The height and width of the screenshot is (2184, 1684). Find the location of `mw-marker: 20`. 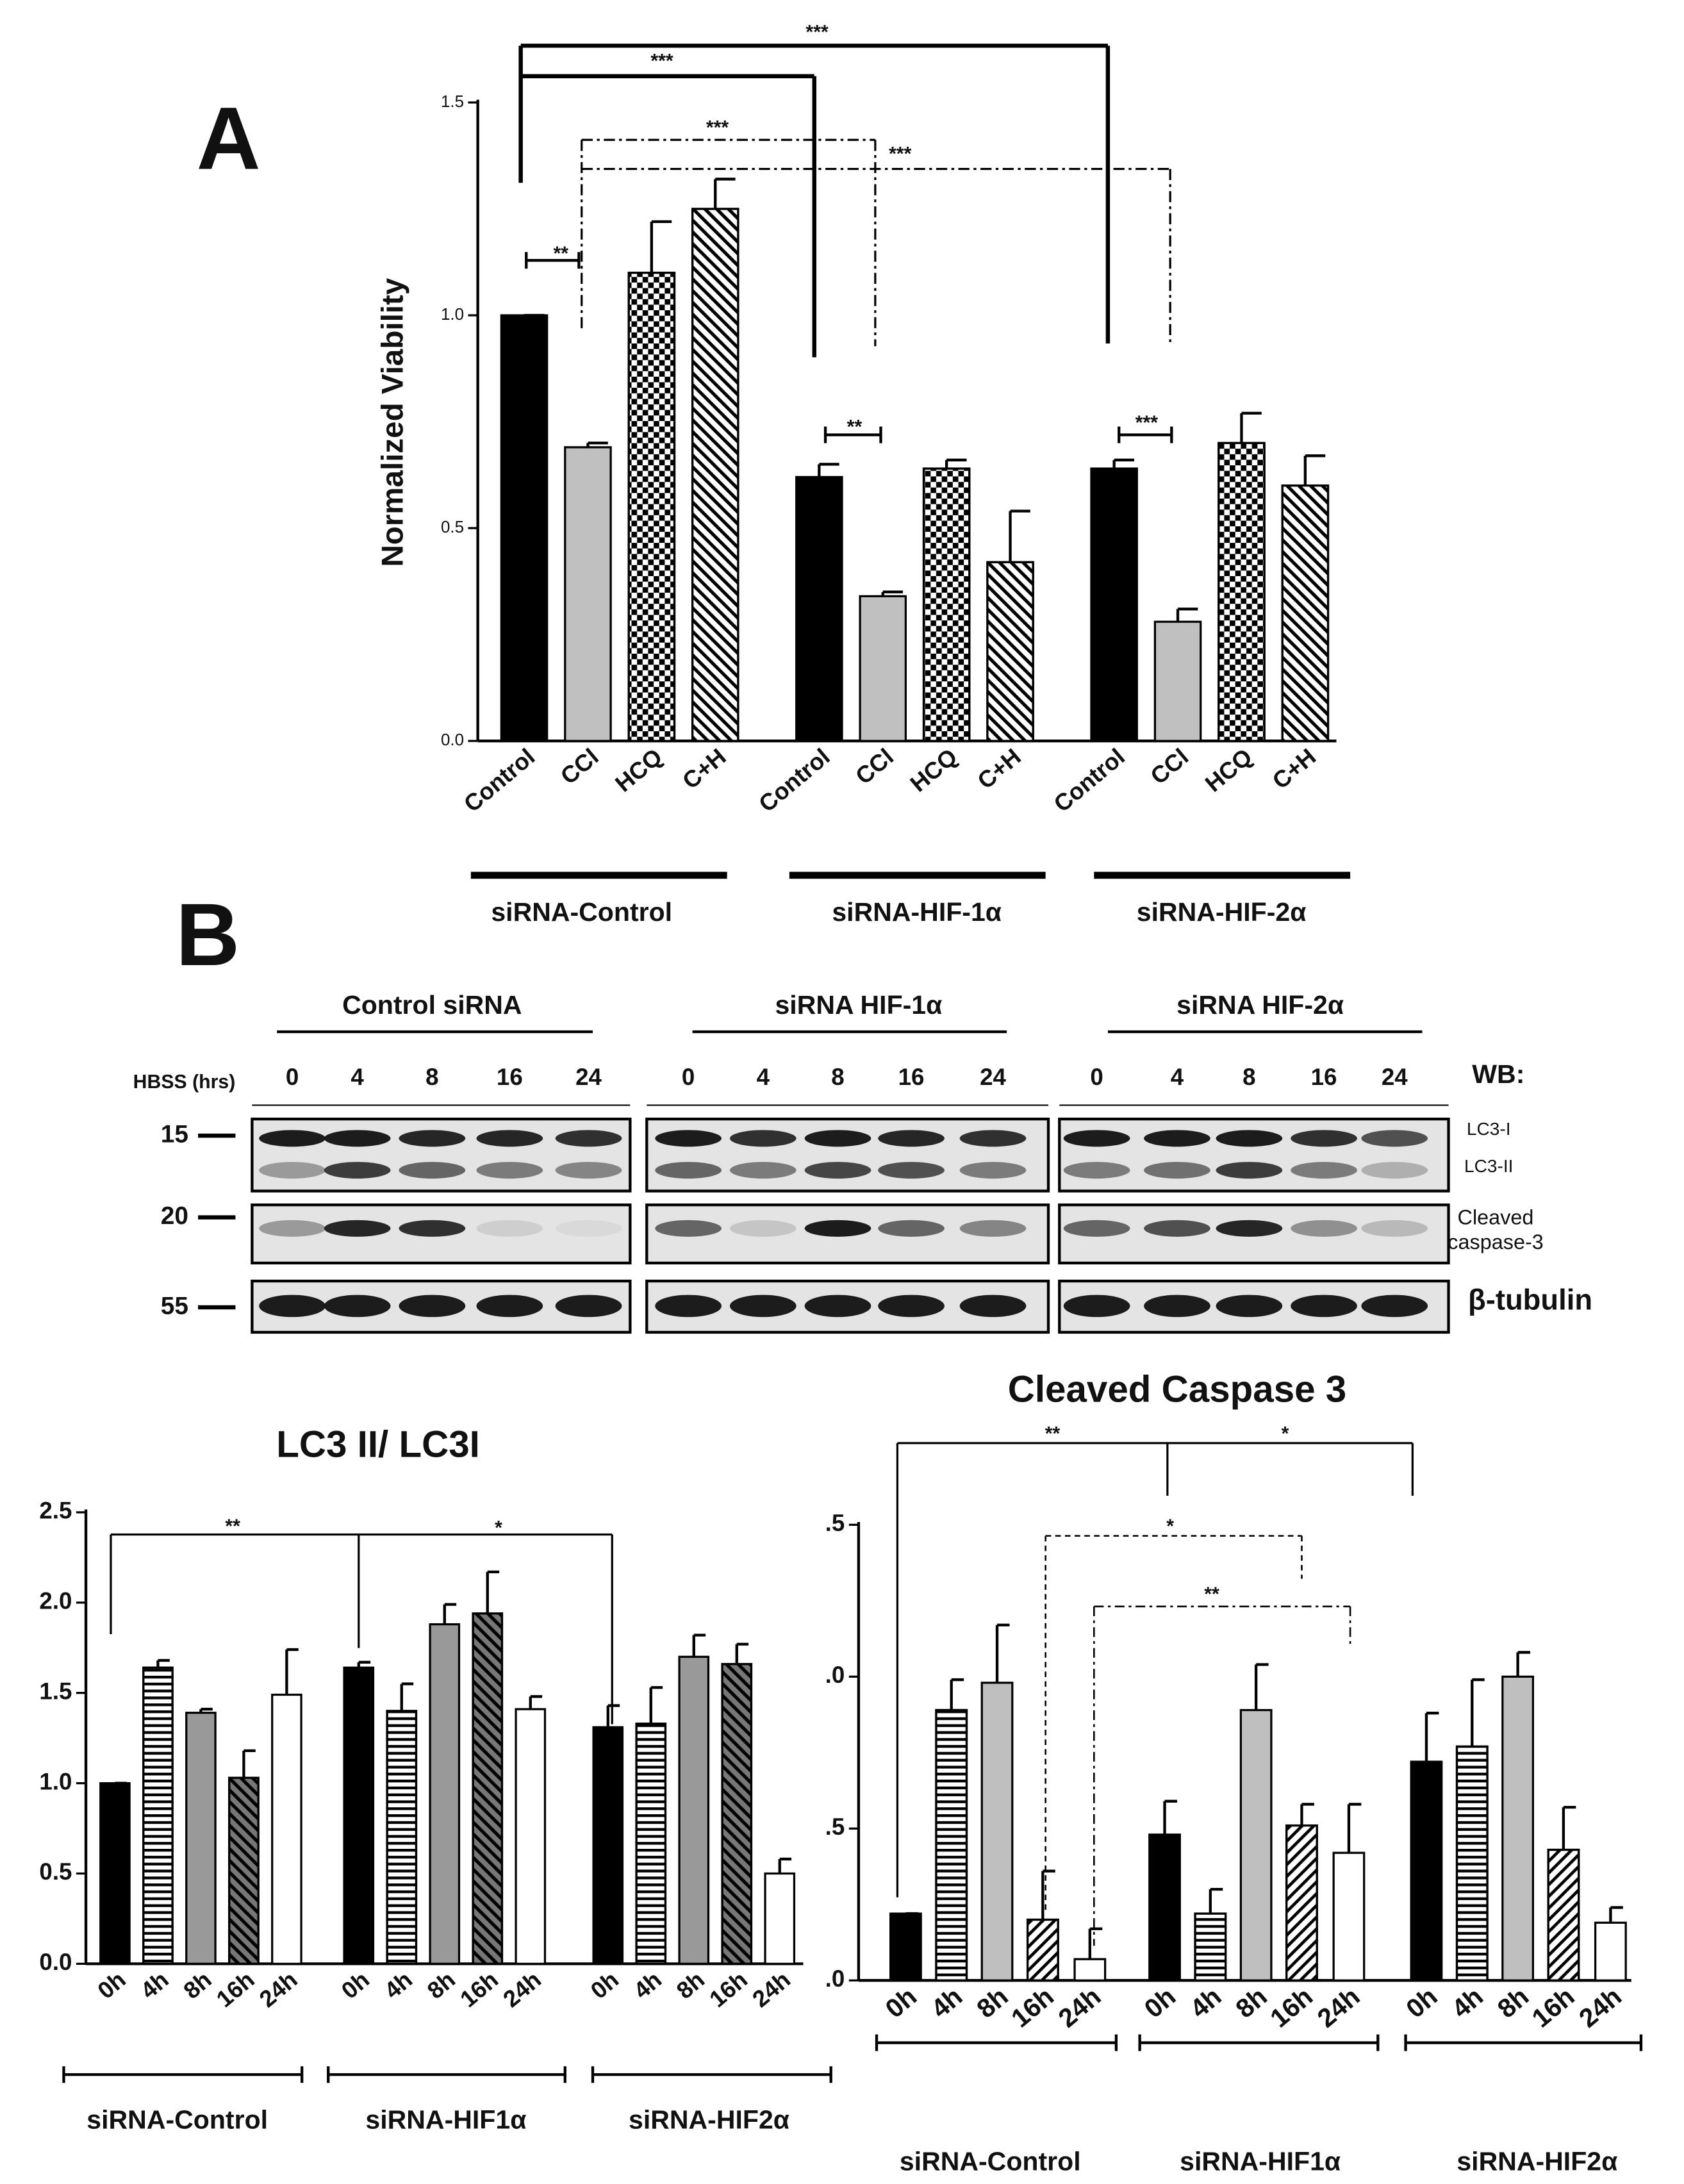

mw-marker: 20 is located at coordinates (175, 1216).